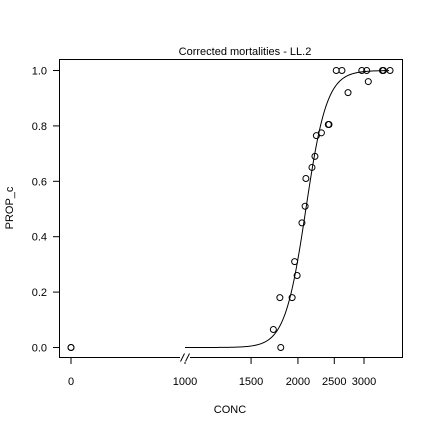  Describe the element at coordinates (39, 127) in the screenshot. I see `y-tick-label: 0.8` at that location.